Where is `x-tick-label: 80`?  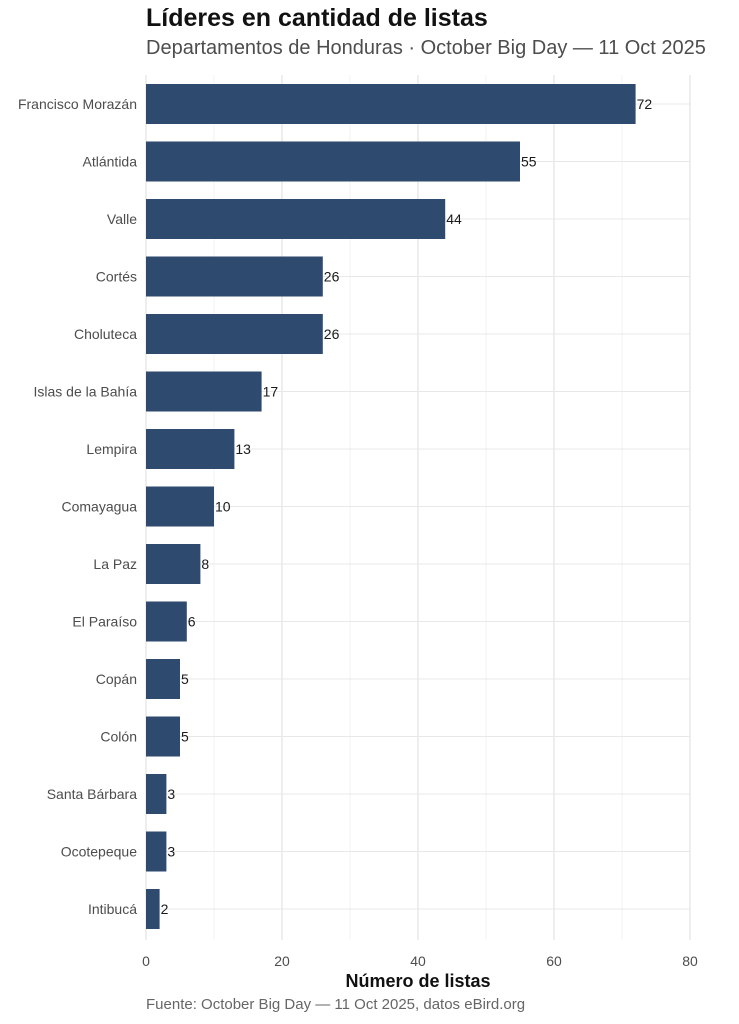
x-tick-label: 80 is located at coordinates (690, 961).